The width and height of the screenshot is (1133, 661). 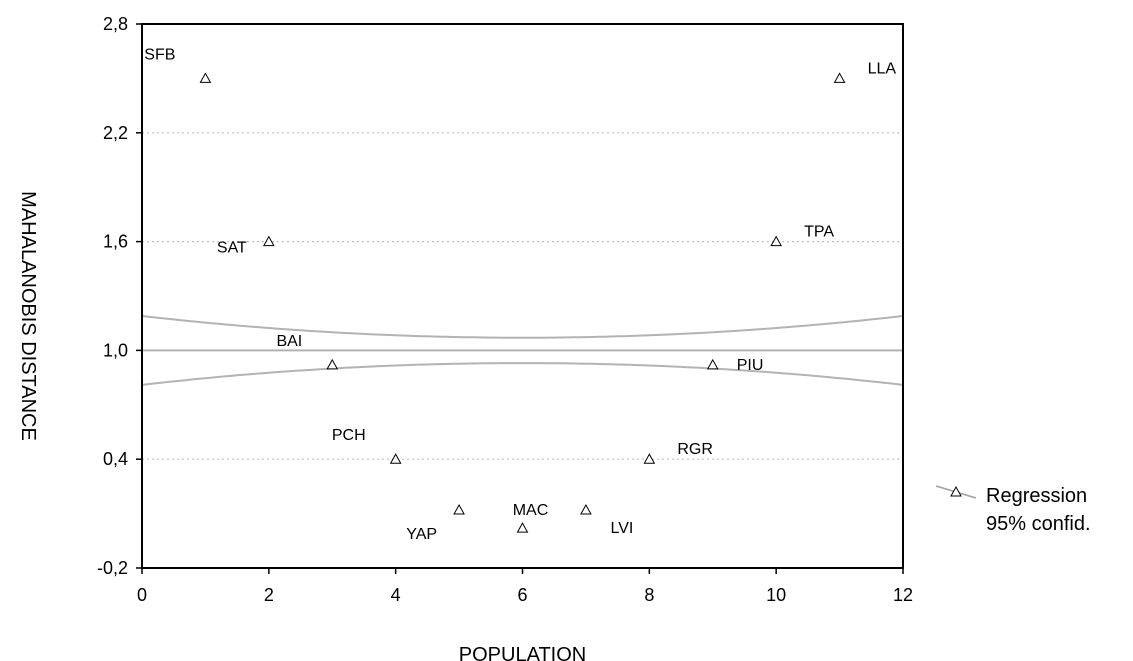 What do you see at coordinates (349, 435) in the screenshot?
I see `data-point-label: PCH` at bounding box center [349, 435].